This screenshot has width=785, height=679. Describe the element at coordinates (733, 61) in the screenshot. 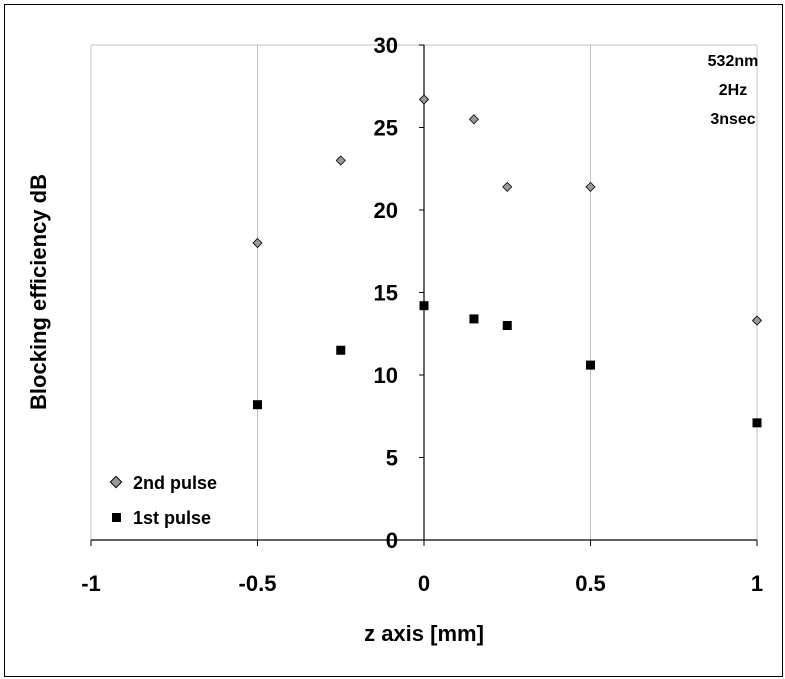

I see `annotation-wavelength: 532nm` at that location.